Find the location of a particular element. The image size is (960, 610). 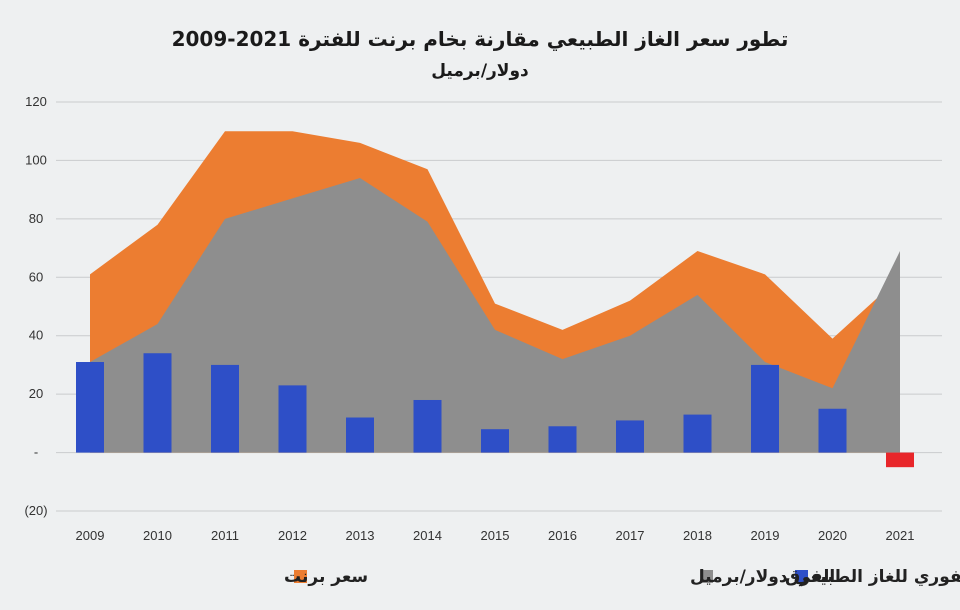

x-tick-label: 2020 is located at coordinates (832, 535).